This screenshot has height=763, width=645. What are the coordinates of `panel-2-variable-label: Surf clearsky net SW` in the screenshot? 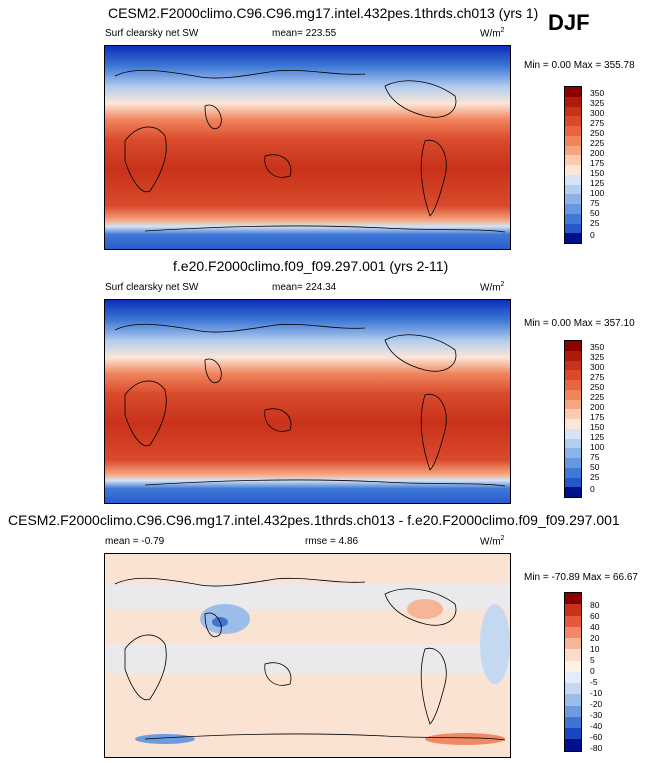 It's located at (152, 287).